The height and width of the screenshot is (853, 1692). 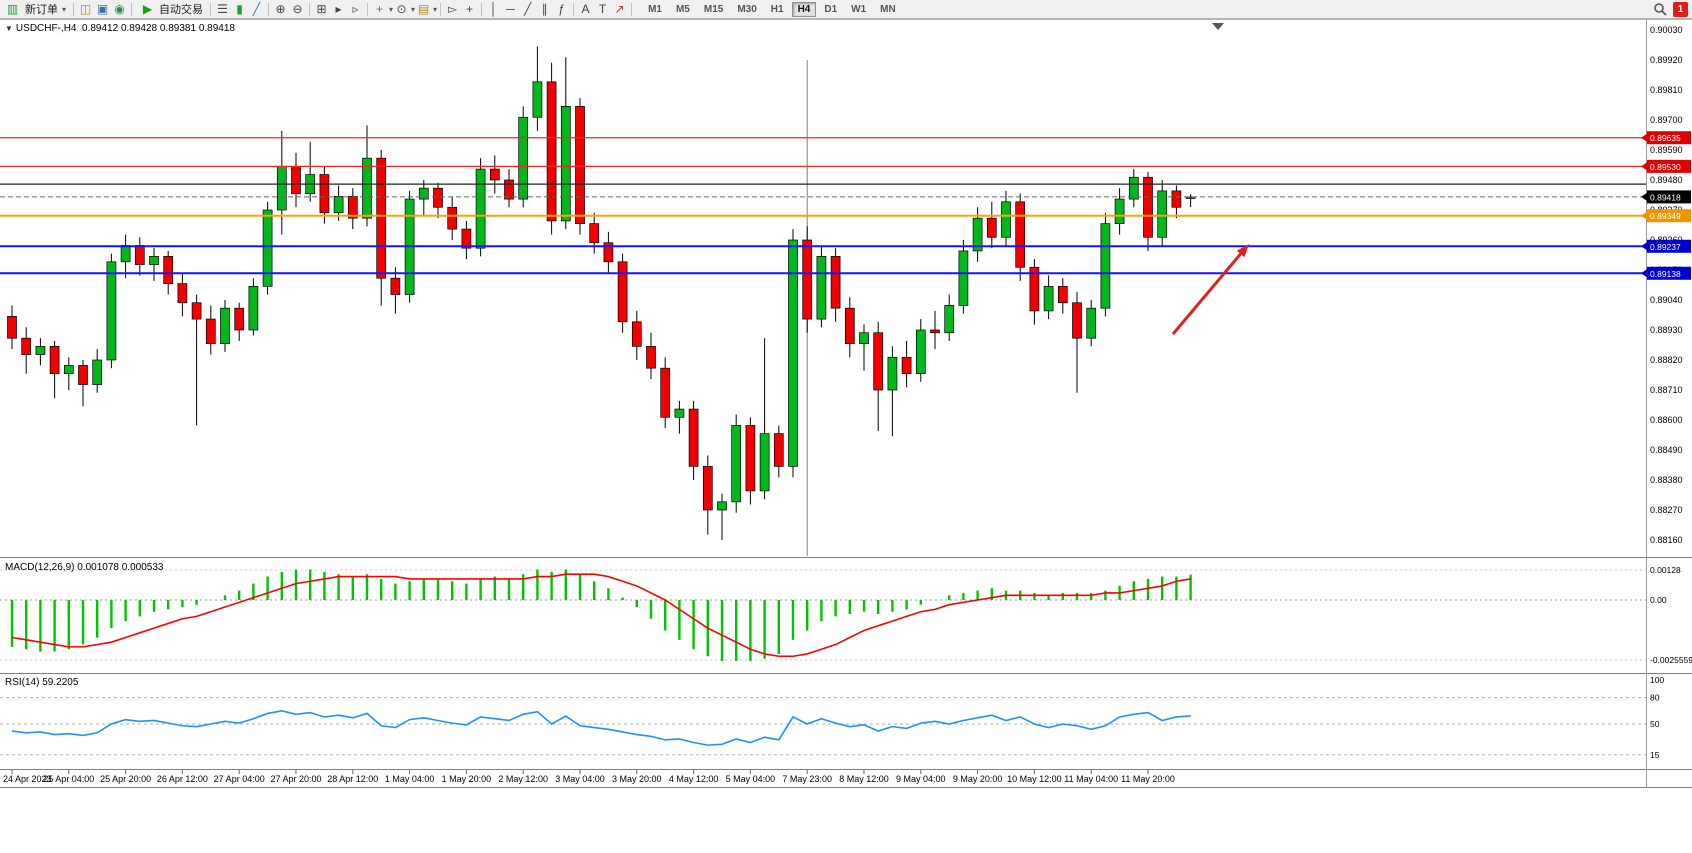 What do you see at coordinates (746, 9) in the screenshot?
I see `timeframe-m30: M30` at bounding box center [746, 9].